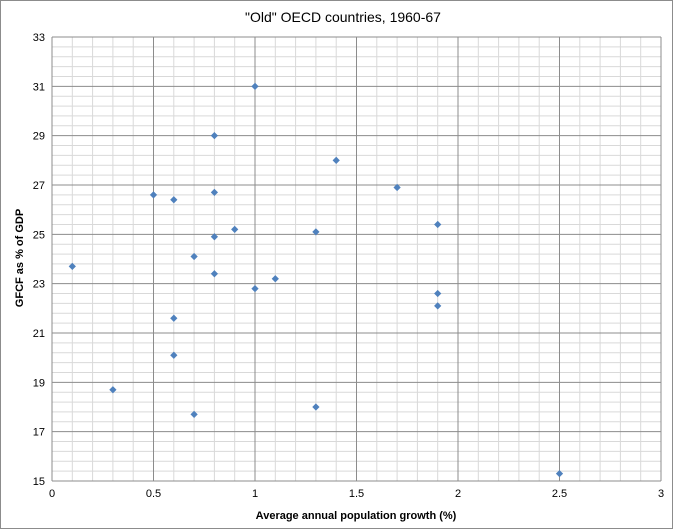 The width and height of the screenshot is (700, 531). I want to click on y-tick-label: 33, so click(39, 38).